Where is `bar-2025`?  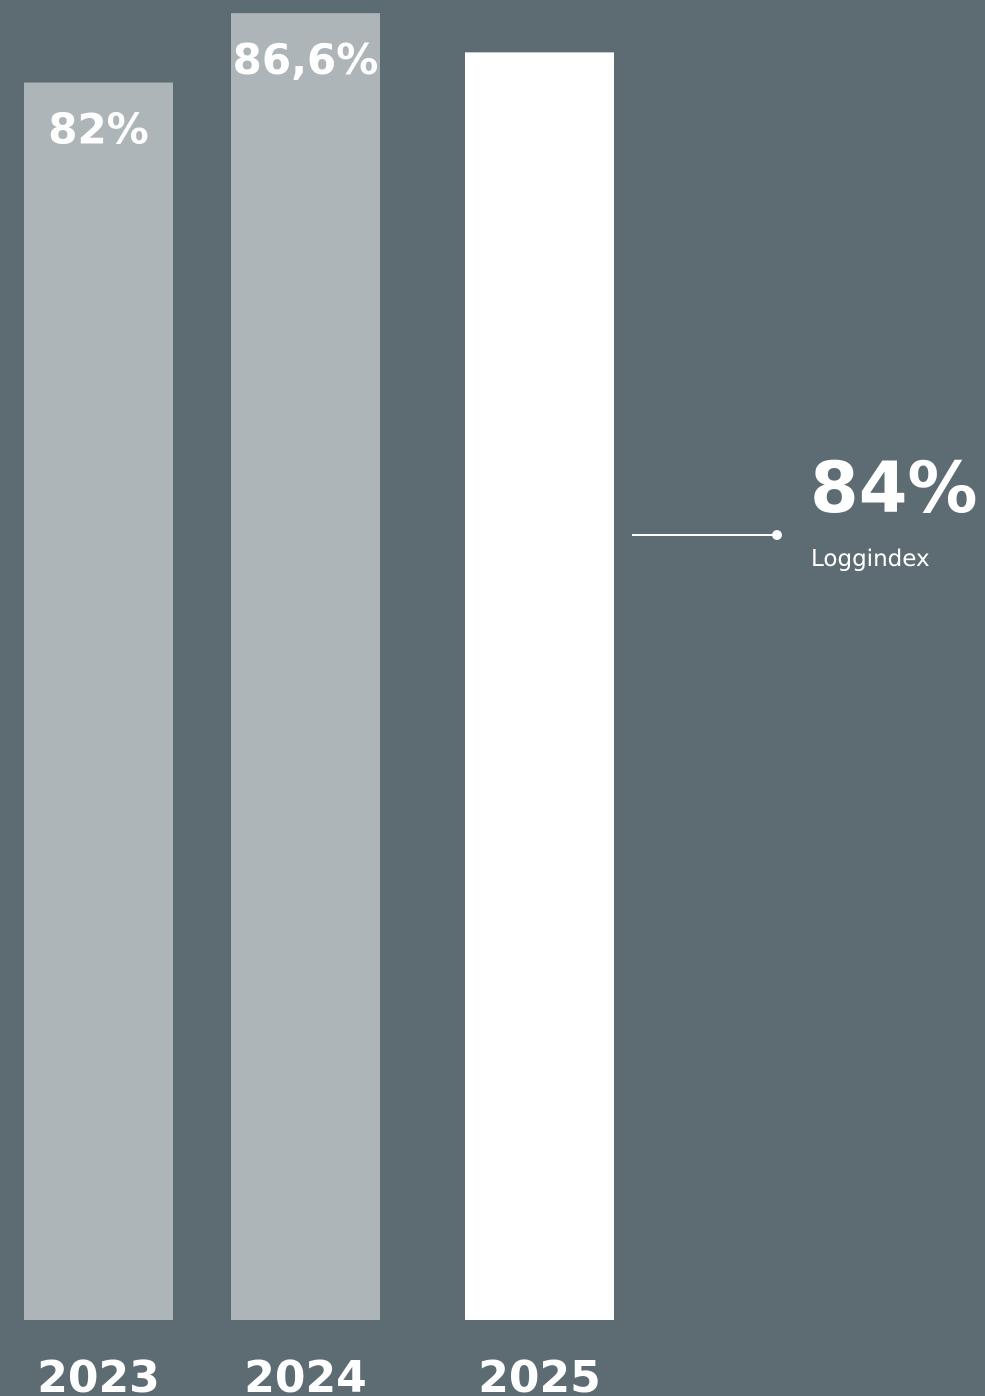 bar-2025 is located at coordinates (539, 686).